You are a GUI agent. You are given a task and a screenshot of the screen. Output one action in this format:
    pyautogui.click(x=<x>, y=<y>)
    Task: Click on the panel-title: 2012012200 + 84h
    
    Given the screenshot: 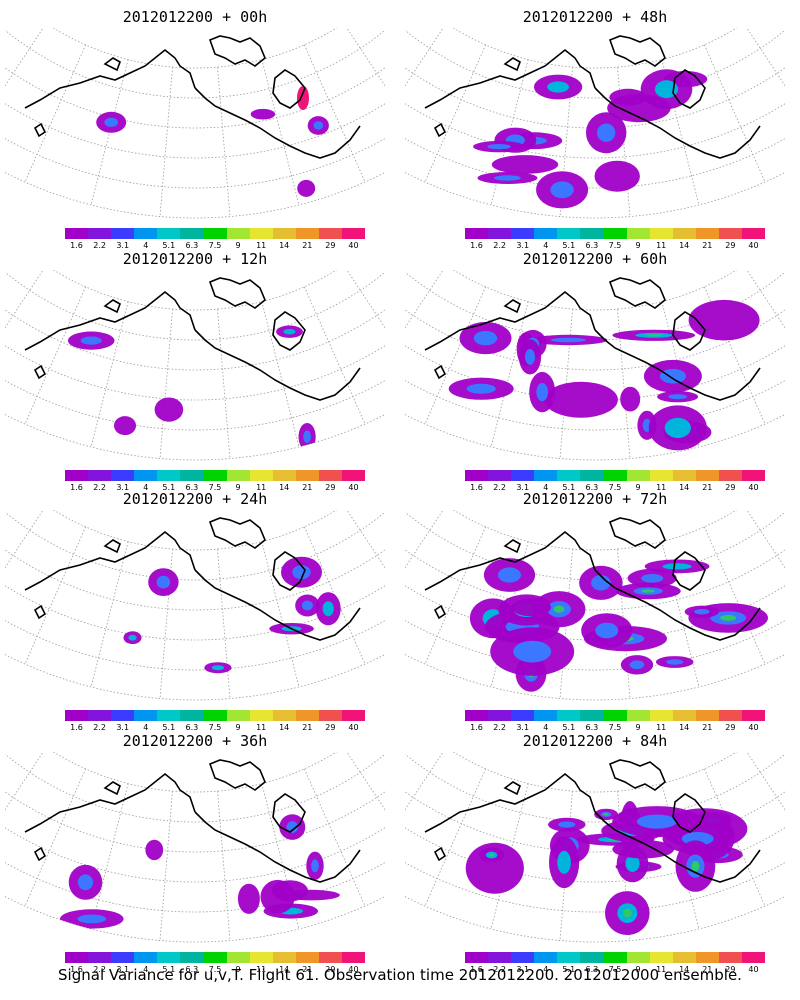 What is the action you would take?
    pyautogui.click(x=595, y=741)
    